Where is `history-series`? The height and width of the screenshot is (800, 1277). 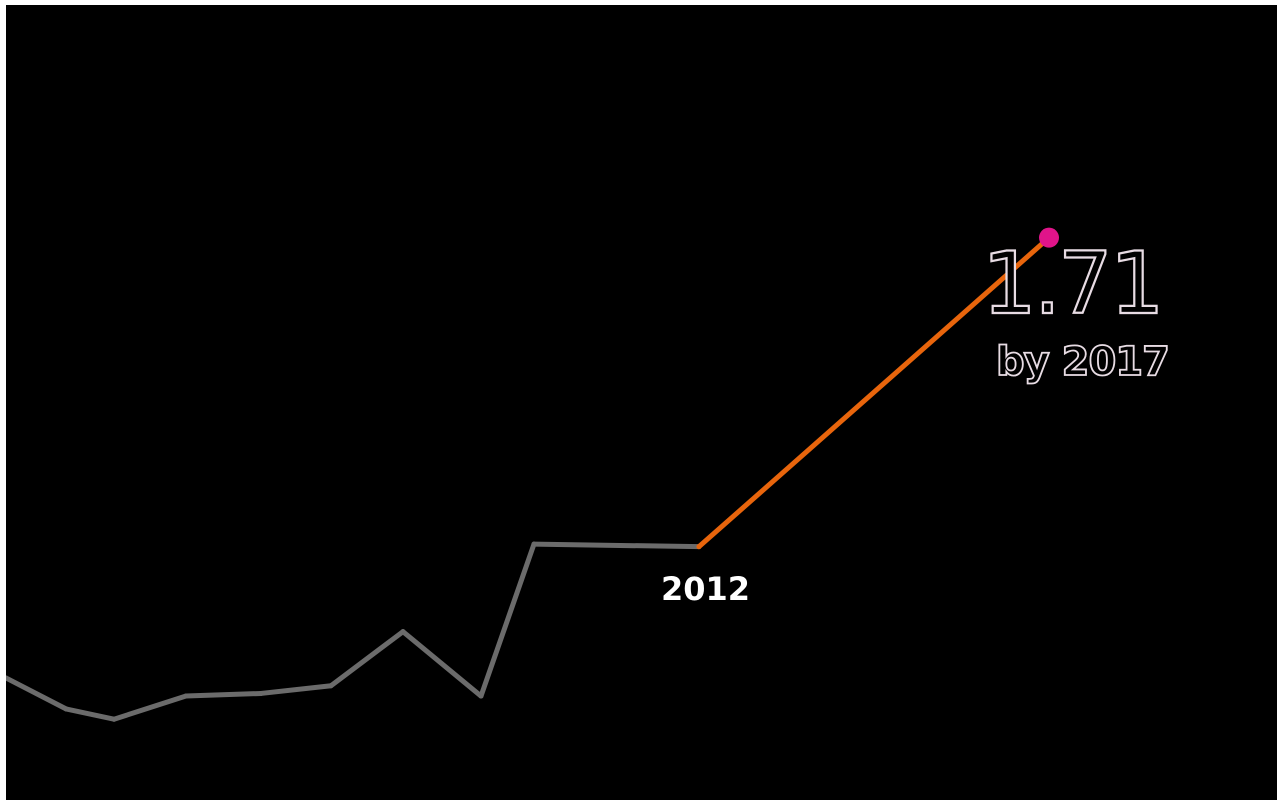 history-series is located at coordinates (354, 632).